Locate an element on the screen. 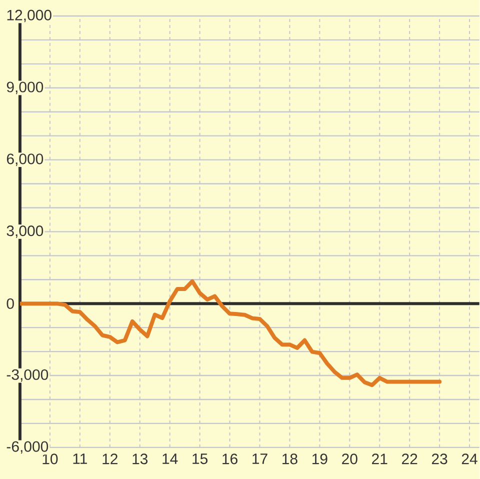 This screenshot has width=480, height=479. x-tick-label: 22 is located at coordinates (410, 458).